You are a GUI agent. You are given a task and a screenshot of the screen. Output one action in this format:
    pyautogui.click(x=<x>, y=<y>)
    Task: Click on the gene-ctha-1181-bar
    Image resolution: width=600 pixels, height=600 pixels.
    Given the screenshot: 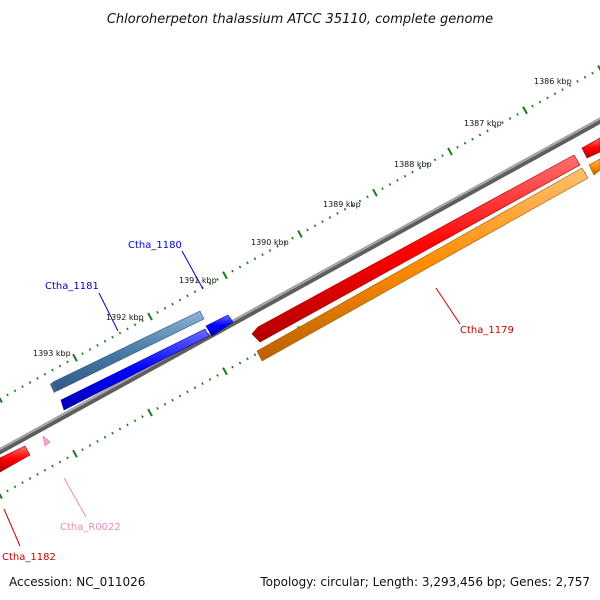 What is the action you would take?
    pyautogui.click(x=127, y=351)
    